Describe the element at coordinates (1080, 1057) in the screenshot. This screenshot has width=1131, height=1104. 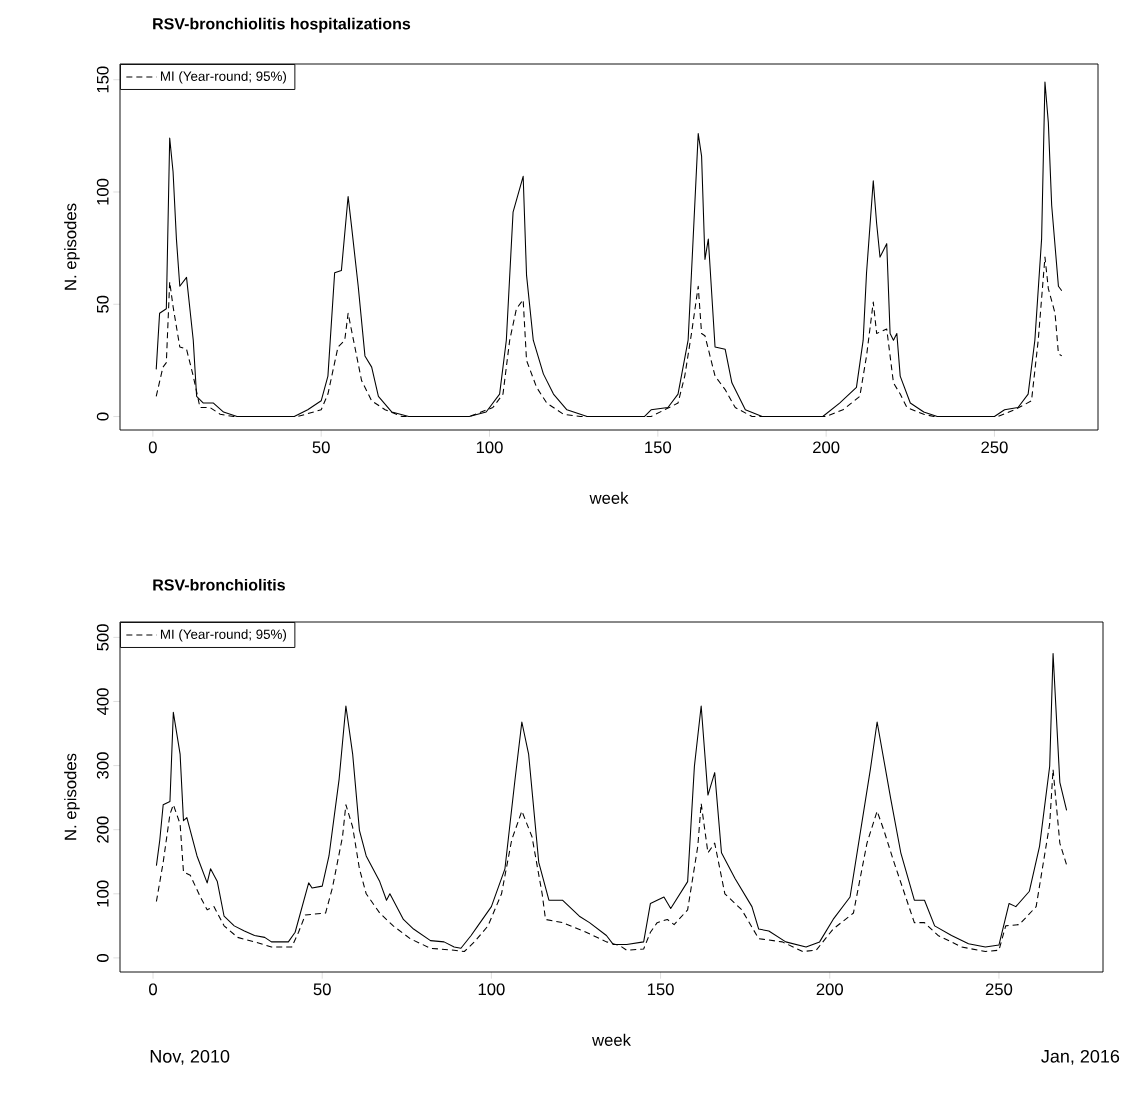
I see `text: Jan, 2016` at that location.